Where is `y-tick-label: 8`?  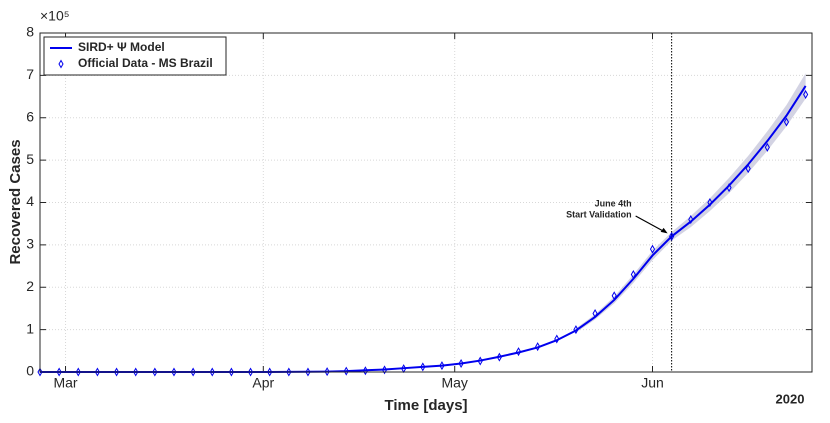 y-tick-label: 8 is located at coordinates (30, 32).